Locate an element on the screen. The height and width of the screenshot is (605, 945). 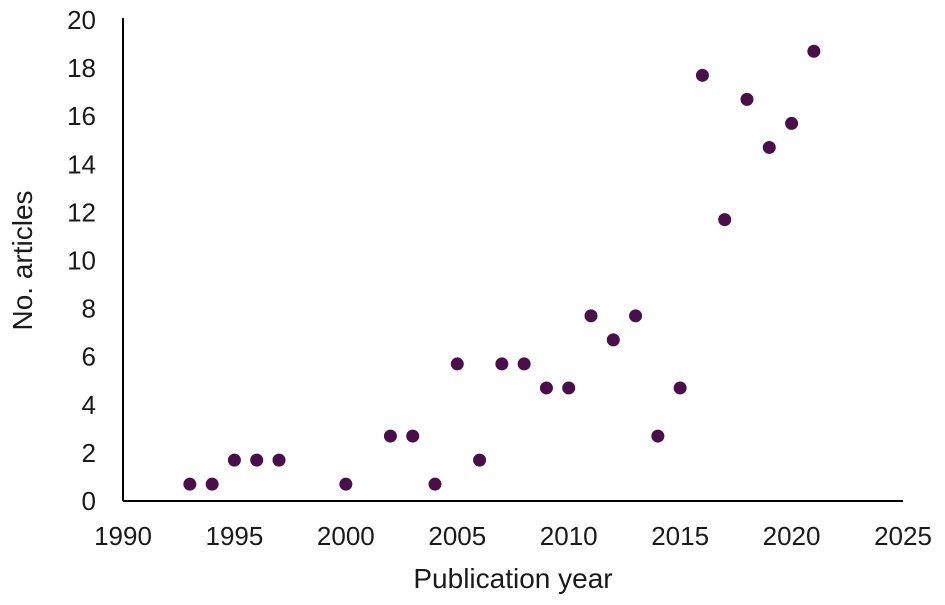
y-axis-ticks: 0 2 4 6 8 10 12 14 16 18 20 is located at coordinates (81, 260).